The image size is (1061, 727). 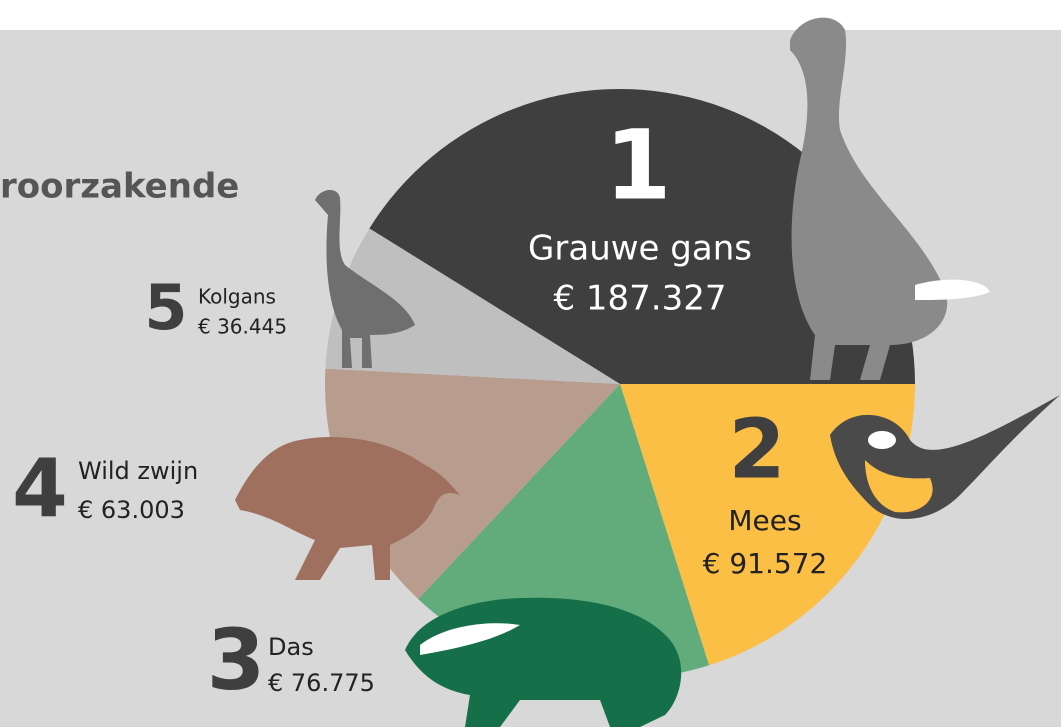 What do you see at coordinates (291, 647) in the screenshot?
I see `category-label: Das` at bounding box center [291, 647].